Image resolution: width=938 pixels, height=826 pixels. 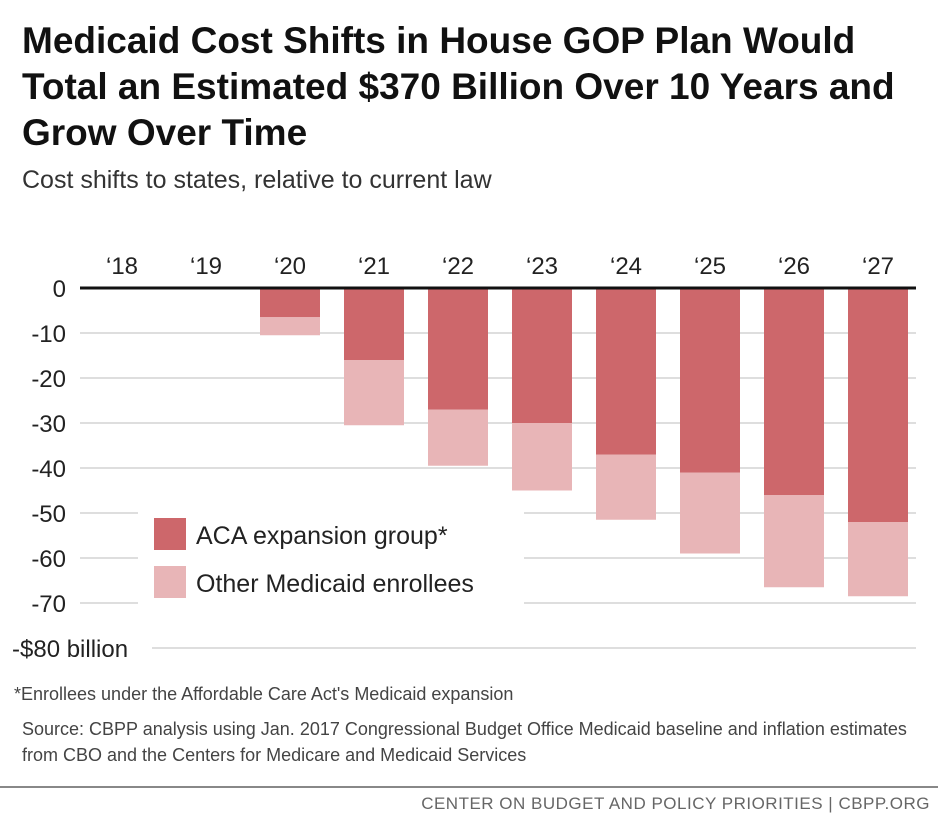 What do you see at coordinates (710, 266) in the screenshot?
I see `x-tick-label: ‘25` at bounding box center [710, 266].